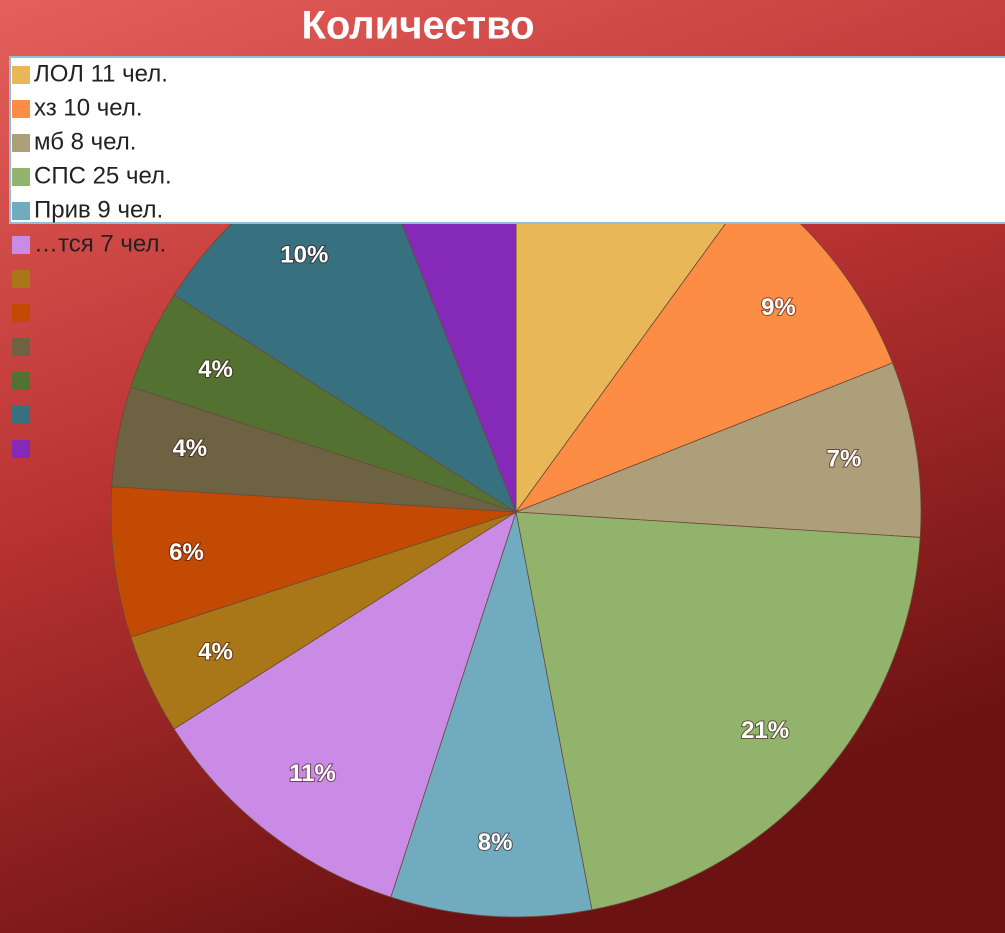 This screenshot has height=933, width=1005. Describe the element at coordinates (844, 458) in the screenshot. I see `data-label: 7%` at that location.